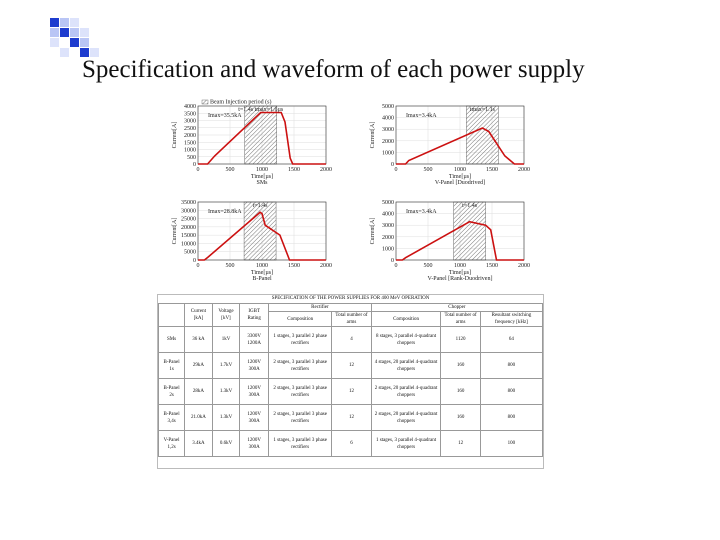 Image resolution: width=720 pixels, height=540 pixels. I want to click on x-tick-label: 0, so click(198, 170).